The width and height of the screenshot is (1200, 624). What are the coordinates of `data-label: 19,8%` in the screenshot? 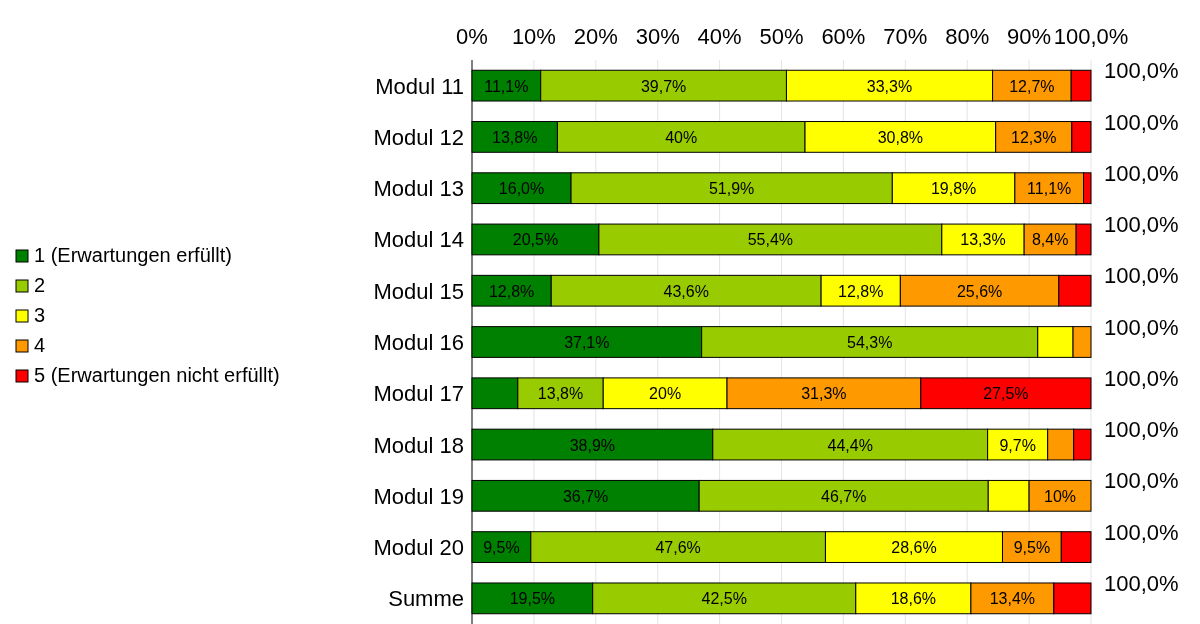 It's located at (953, 189).